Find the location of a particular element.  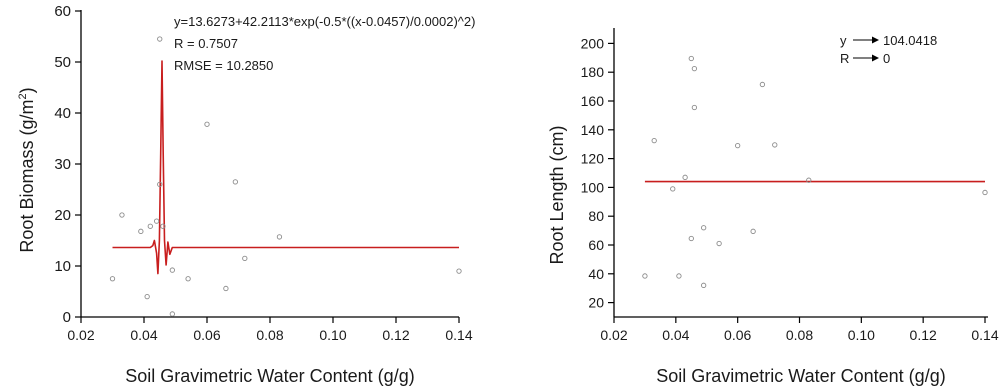

y-ticks: 20 40 60 80 100 120 140 160 180 200 is located at coordinates (597, 173).